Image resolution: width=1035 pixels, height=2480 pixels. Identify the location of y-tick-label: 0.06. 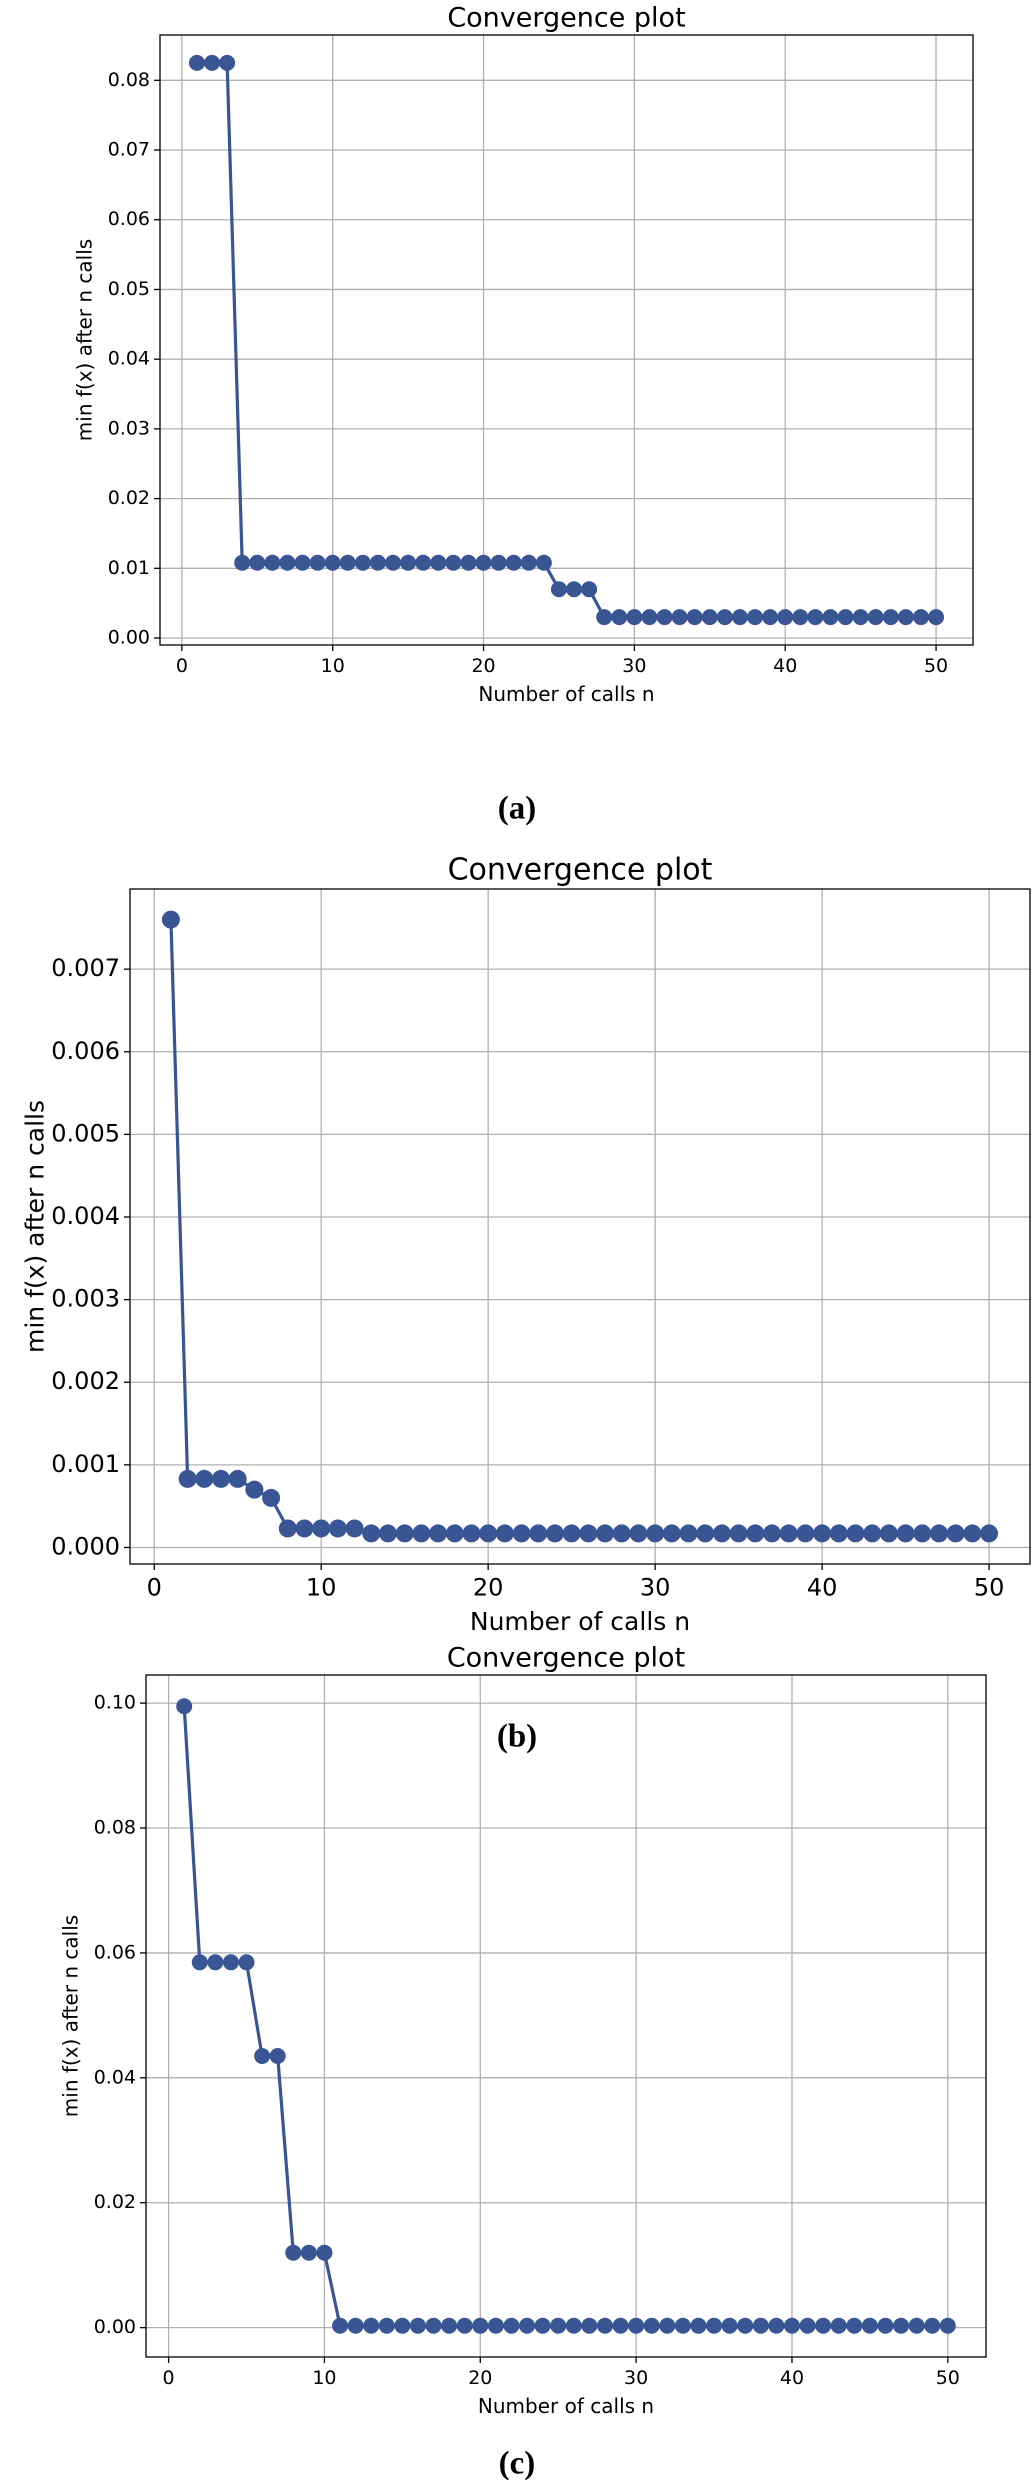
(115, 1952).